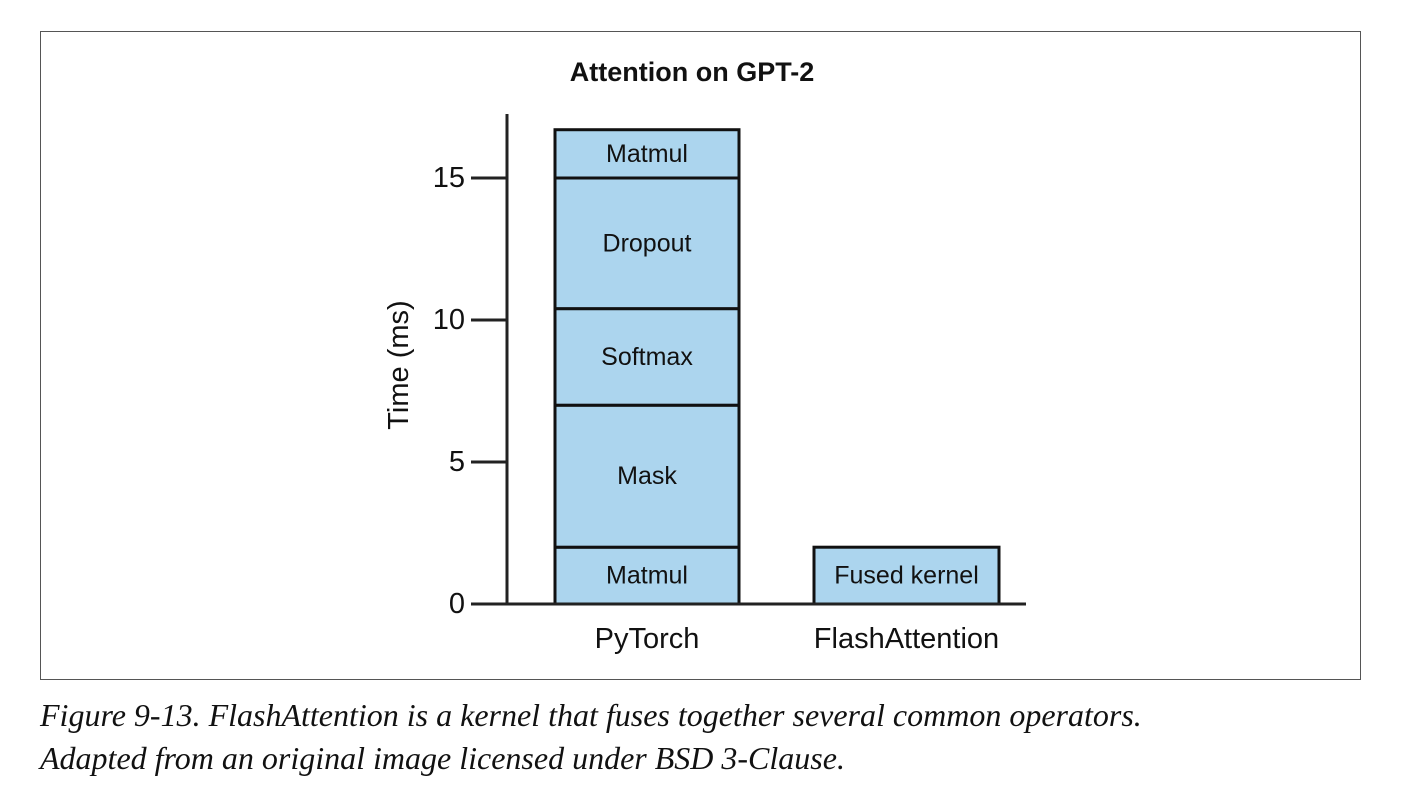  I want to click on y-tick-label-5: 5, so click(457, 462).